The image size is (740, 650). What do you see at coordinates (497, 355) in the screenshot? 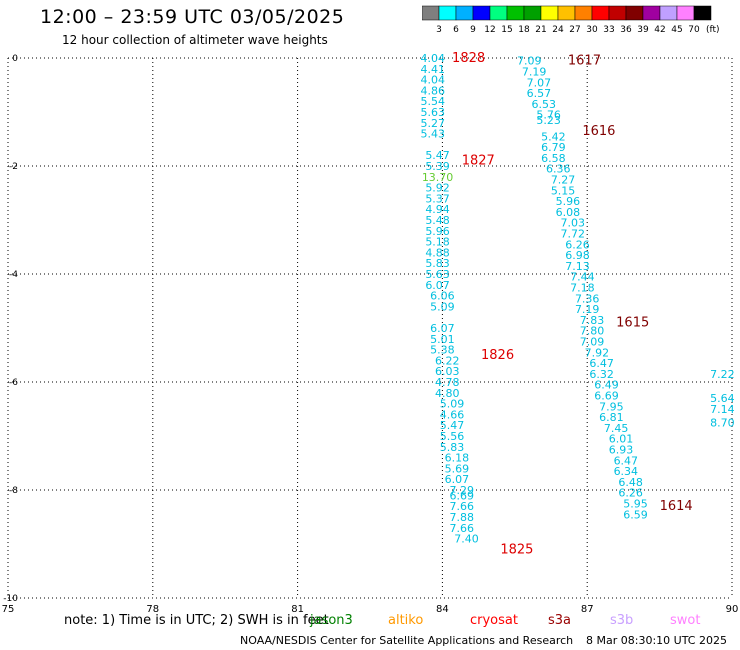
I see `pass-number-label: 1826` at bounding box center [497, 355].